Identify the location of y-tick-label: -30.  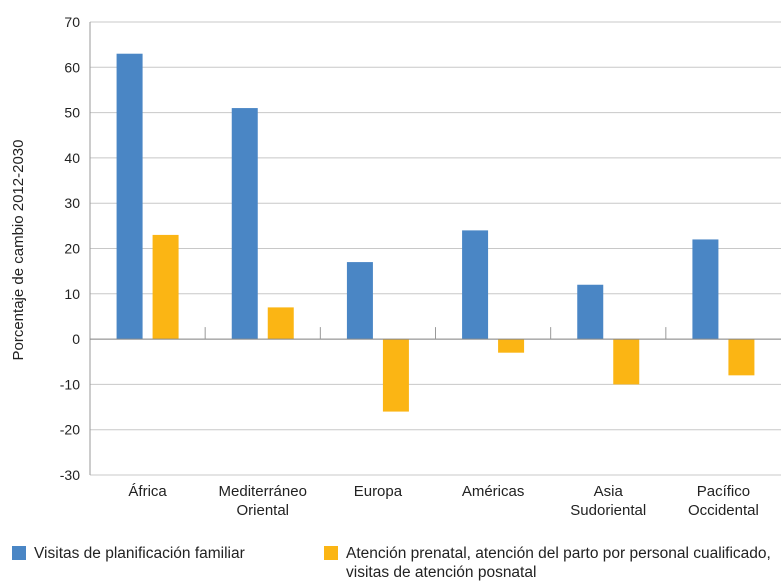
(70, 475).